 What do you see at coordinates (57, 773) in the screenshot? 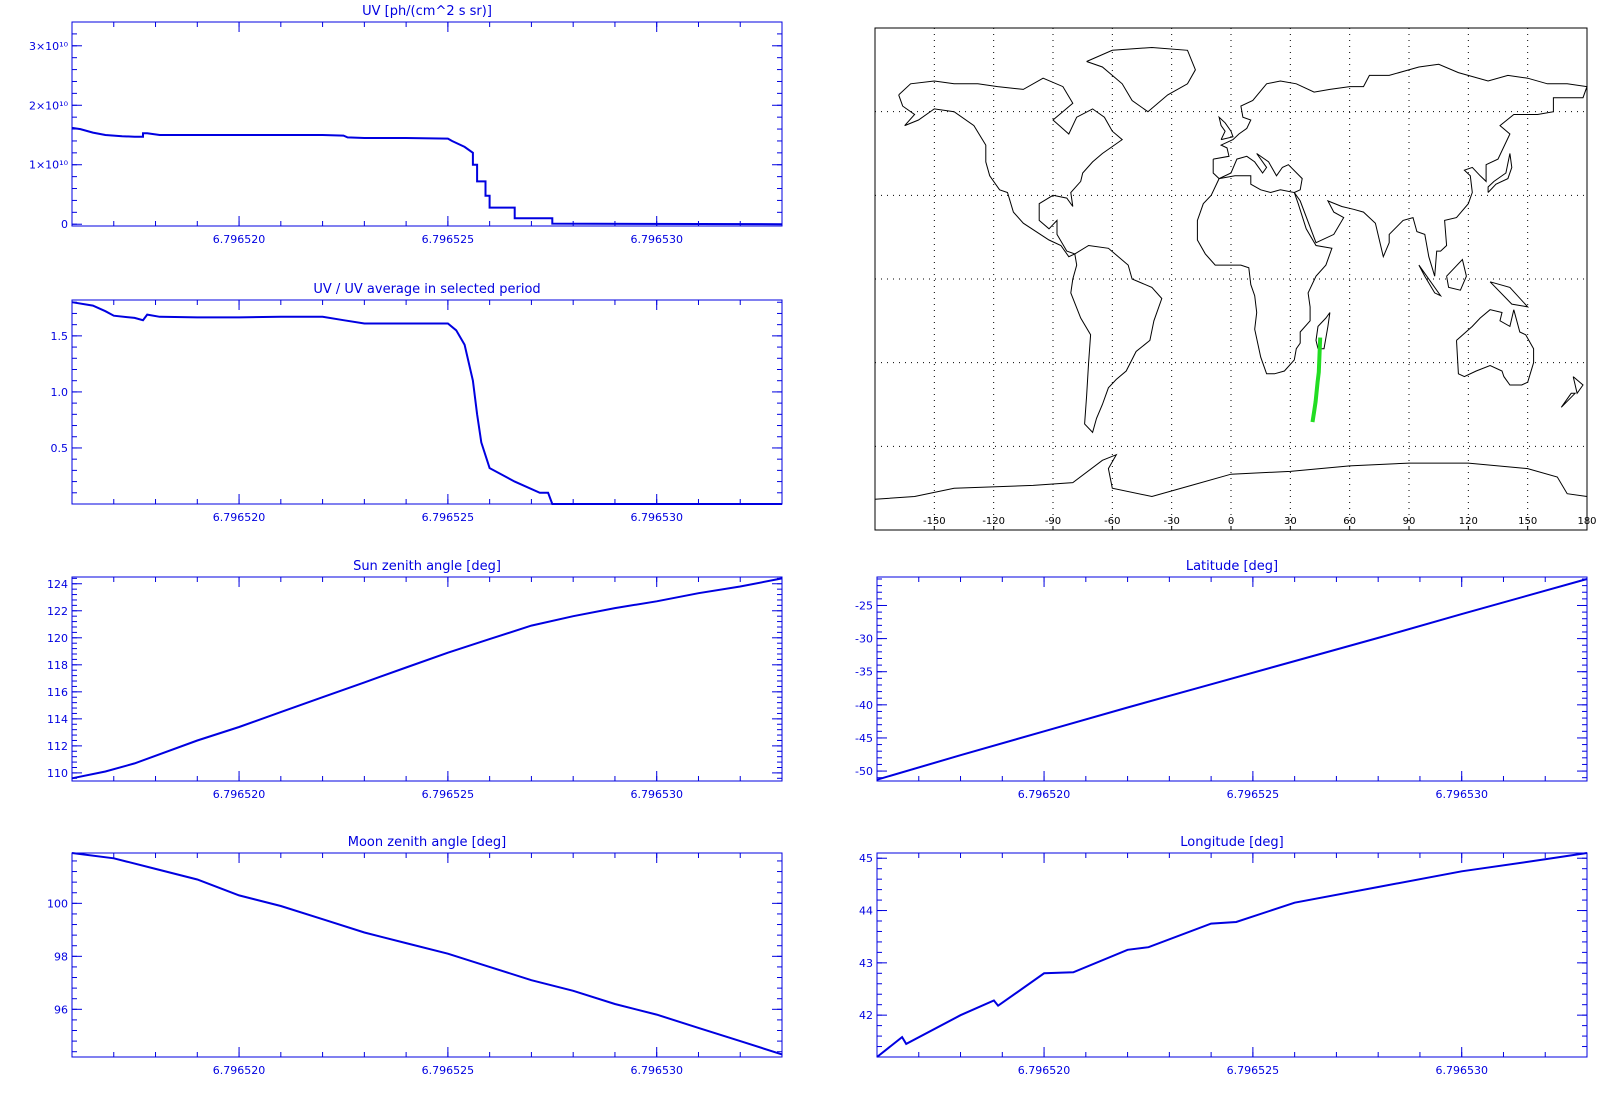
I see `y-tick-label: 110` at bounding box center [57, 773].